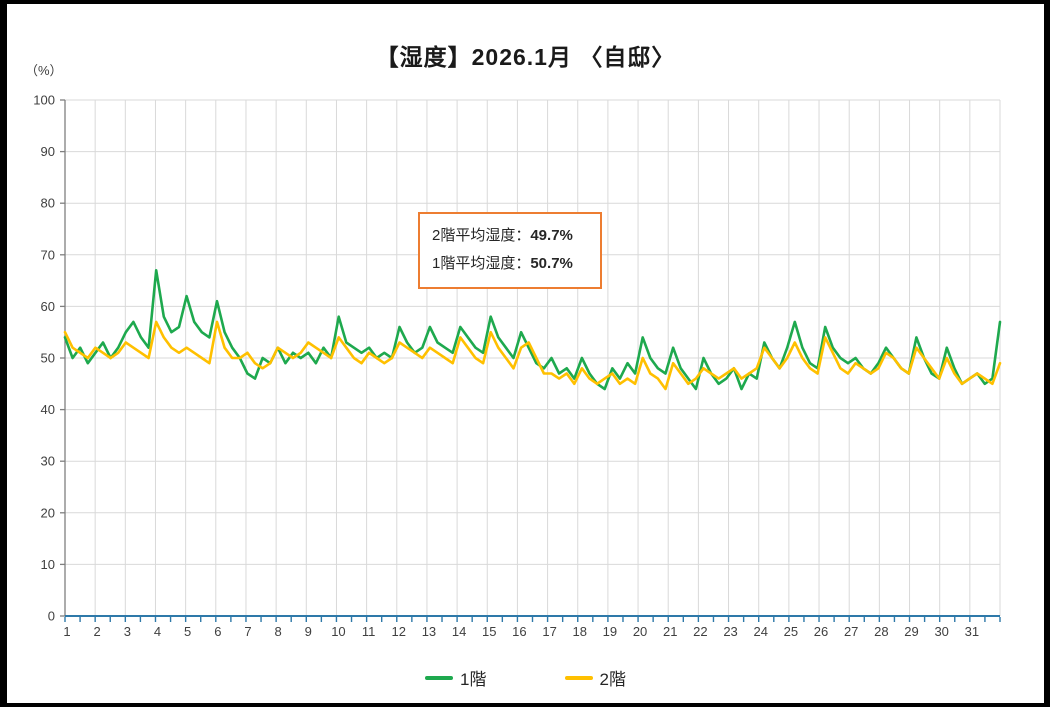 This screenshot has width=1050, height=707. What do you see at coordinates (157, 631) in the screenshot?
I see `x-tick-label: 4` at bounding box center [157, 631].